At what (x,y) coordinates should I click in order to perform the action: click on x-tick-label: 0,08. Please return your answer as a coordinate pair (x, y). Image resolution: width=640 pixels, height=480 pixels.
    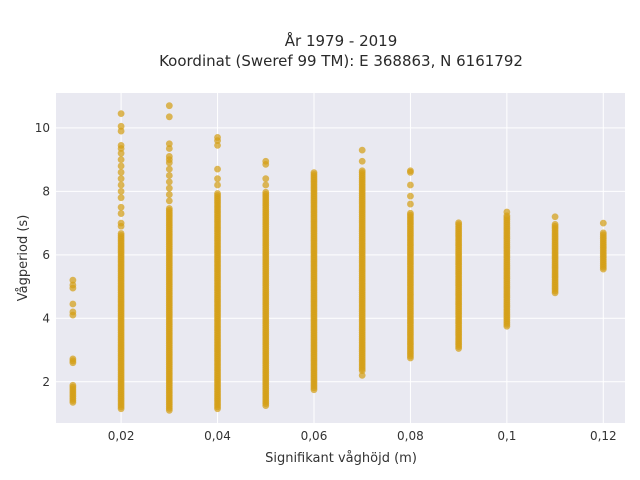
    Looking at the image, I should click on (410, 436).